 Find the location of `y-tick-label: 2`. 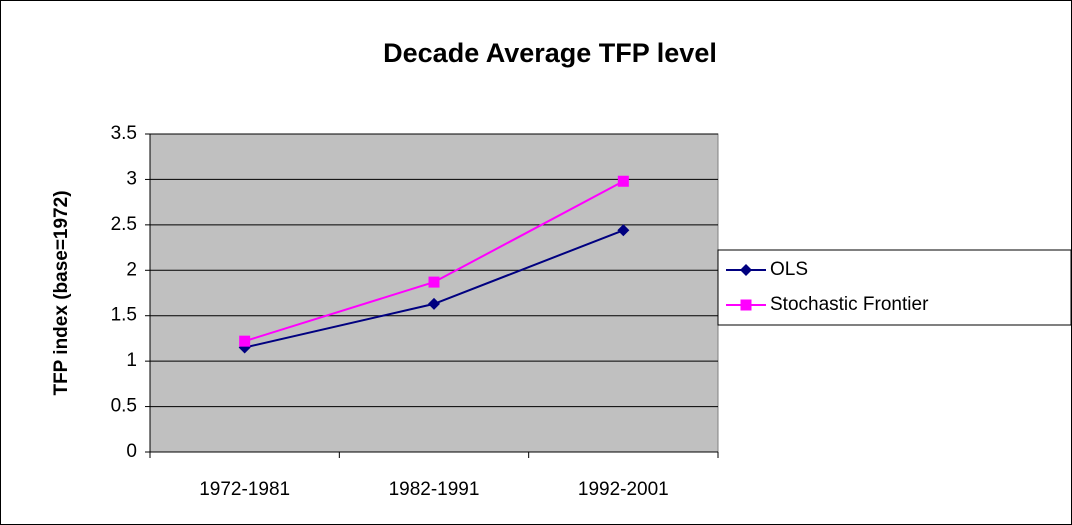

y-tick-label: 2 is located at coordinates (131, 269).